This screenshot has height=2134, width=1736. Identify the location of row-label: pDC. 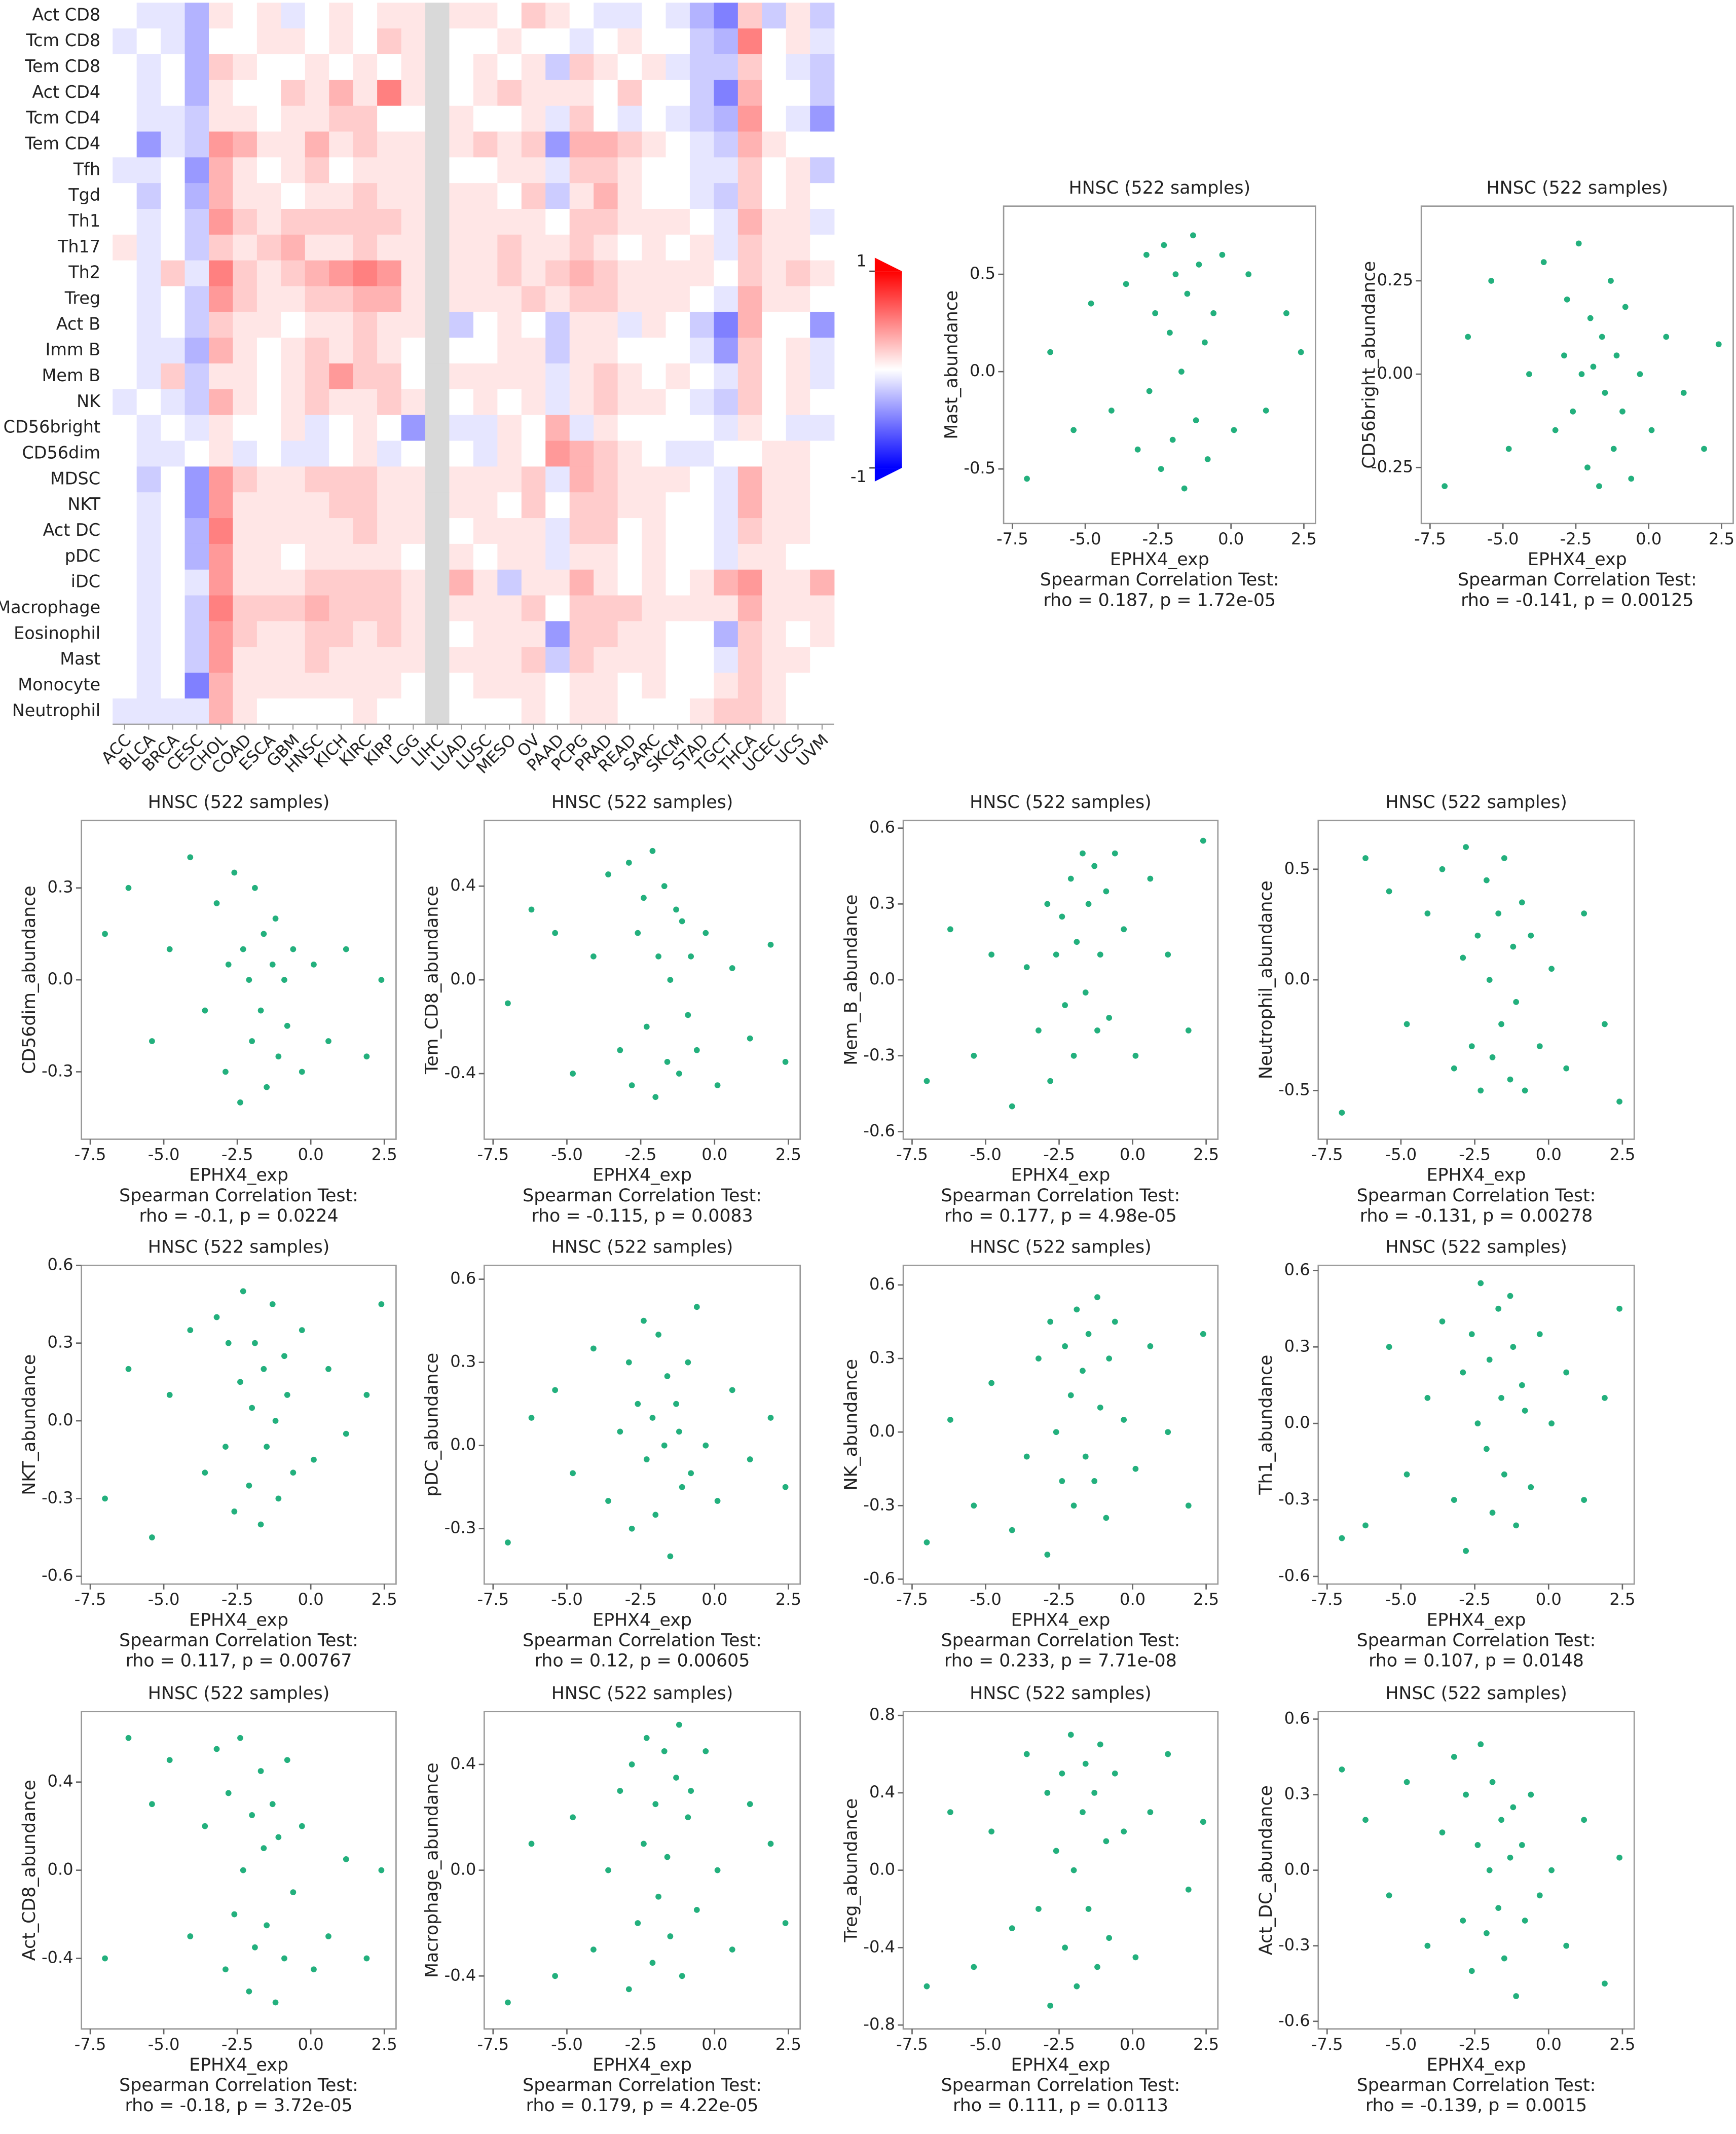
(82, 556).